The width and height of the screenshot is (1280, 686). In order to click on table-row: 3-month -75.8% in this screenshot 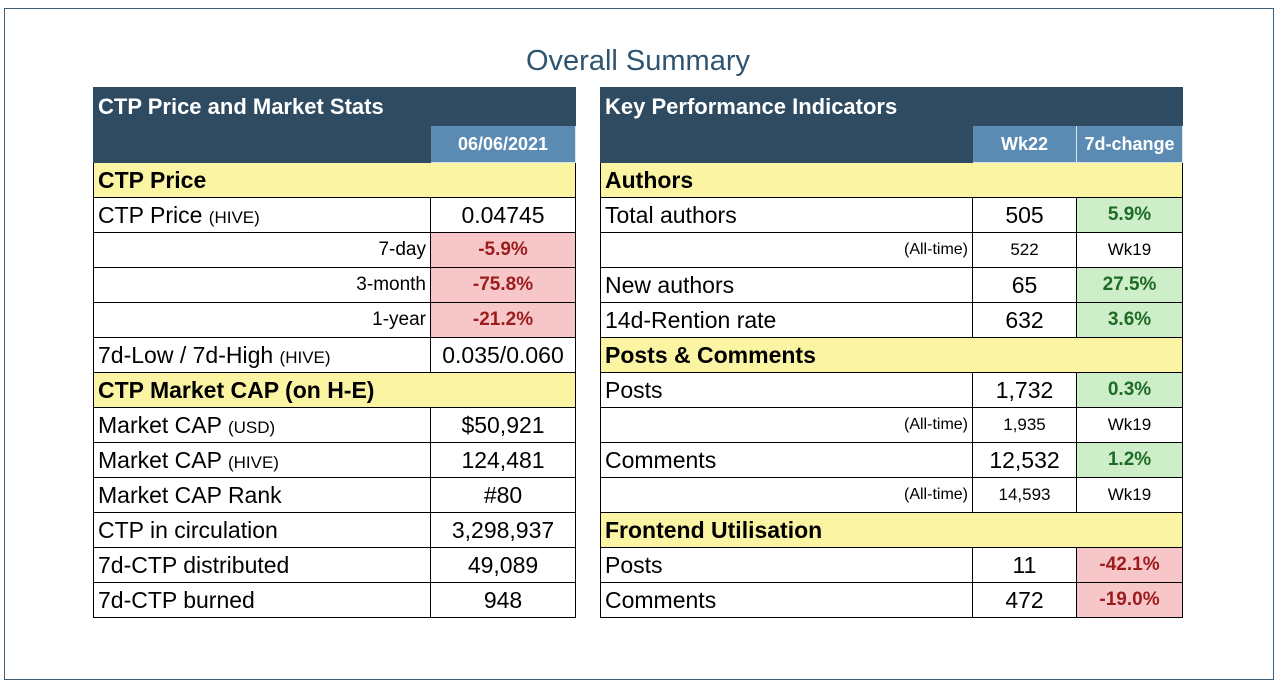, I will do `click(335, 285)`.